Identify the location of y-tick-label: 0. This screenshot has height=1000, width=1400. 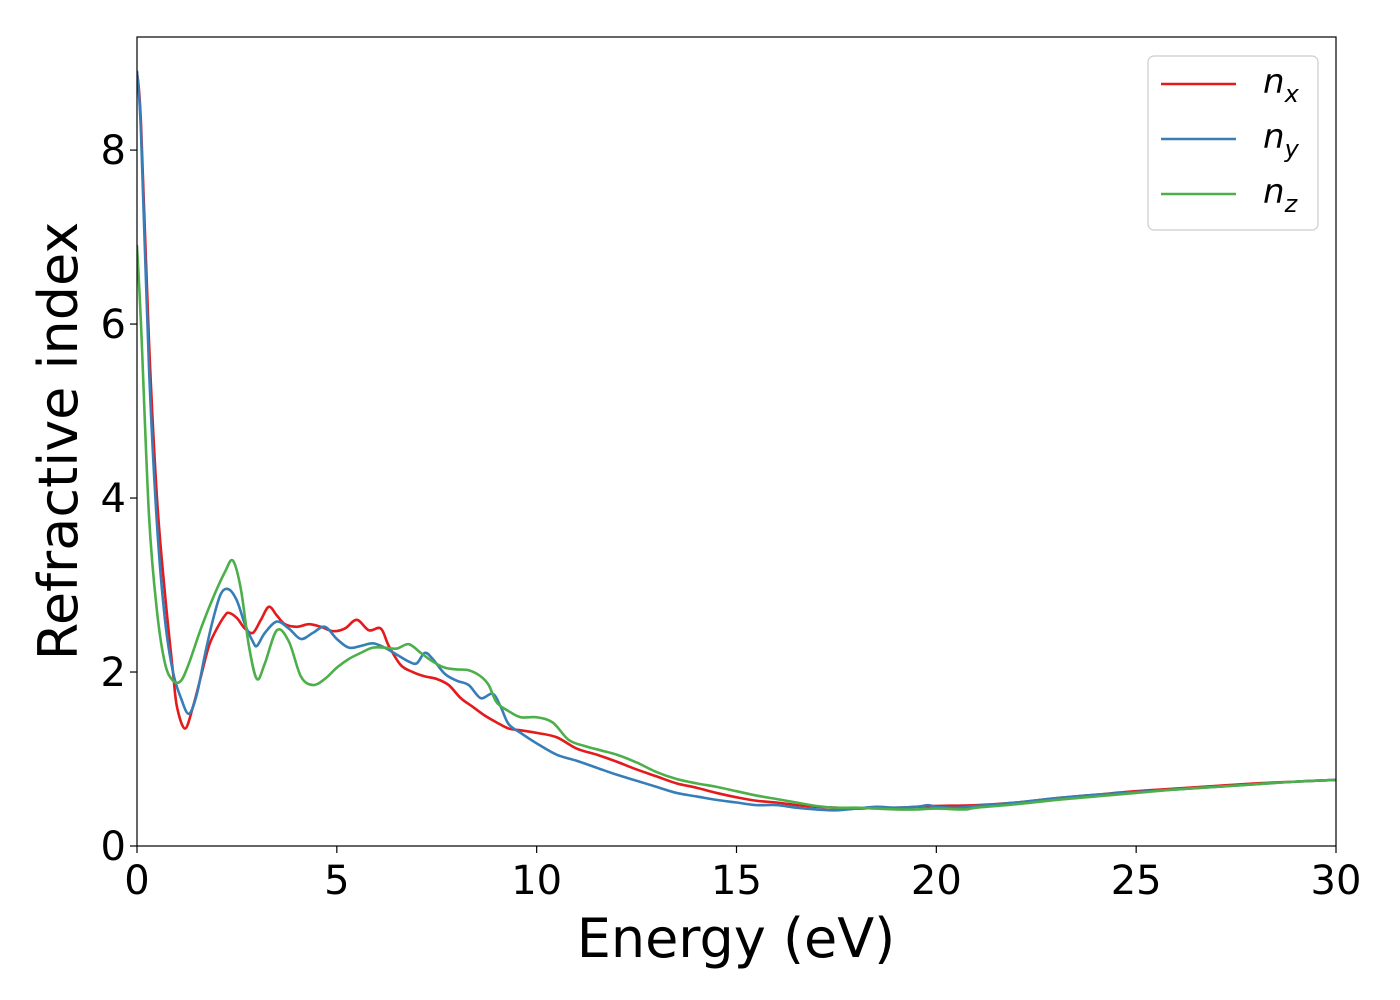
(113, 847).